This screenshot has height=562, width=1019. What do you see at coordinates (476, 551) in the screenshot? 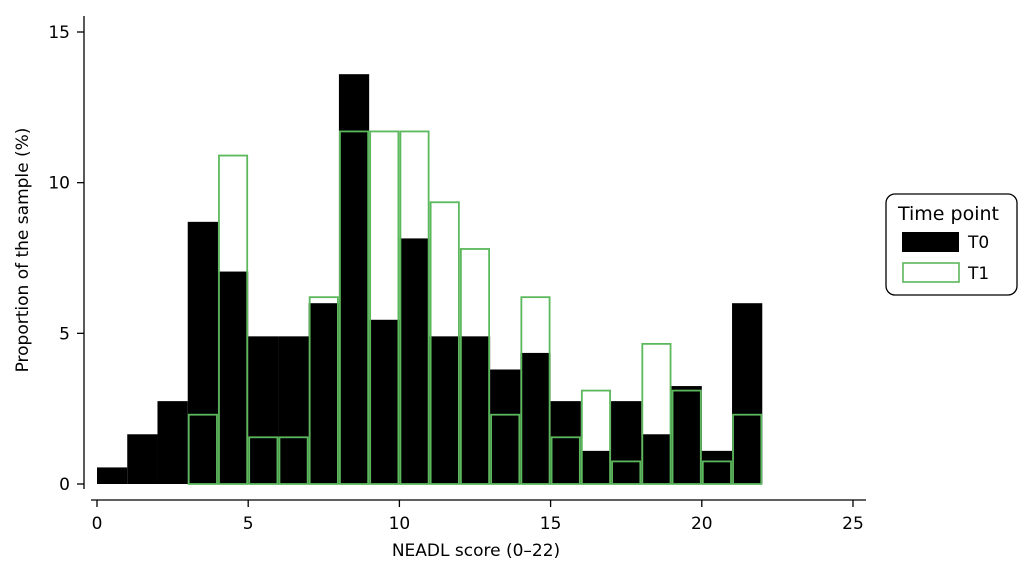
I see `x-axis-title: NEADL score (0–22)` at bounding box center [476, 551].